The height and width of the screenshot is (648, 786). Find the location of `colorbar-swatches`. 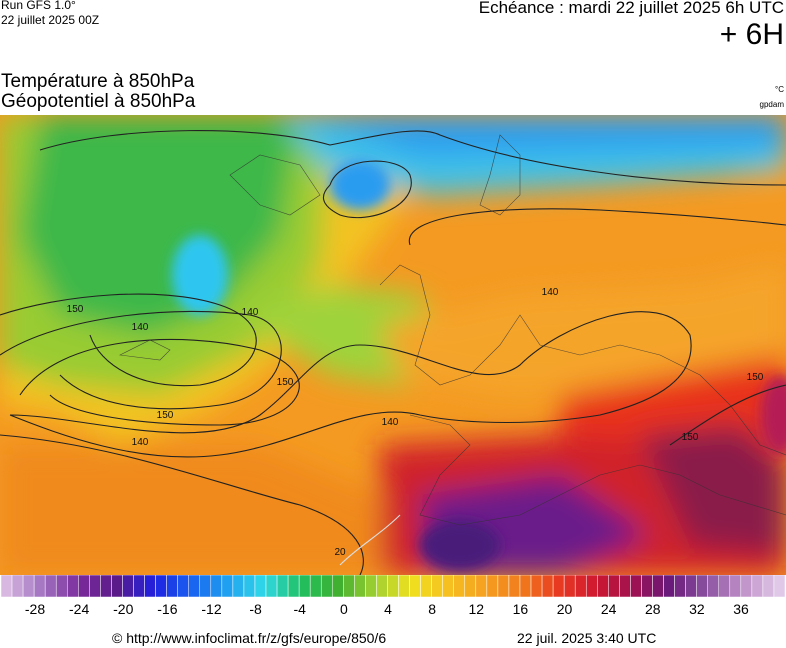

colorbar-swatches is located at coordinates (393, 586).